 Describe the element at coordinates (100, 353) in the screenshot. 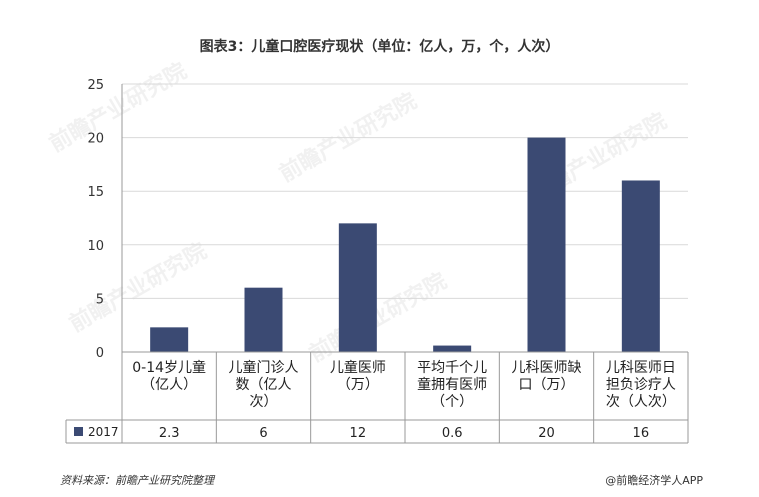

I see `y-tick-label: 0` at that location.